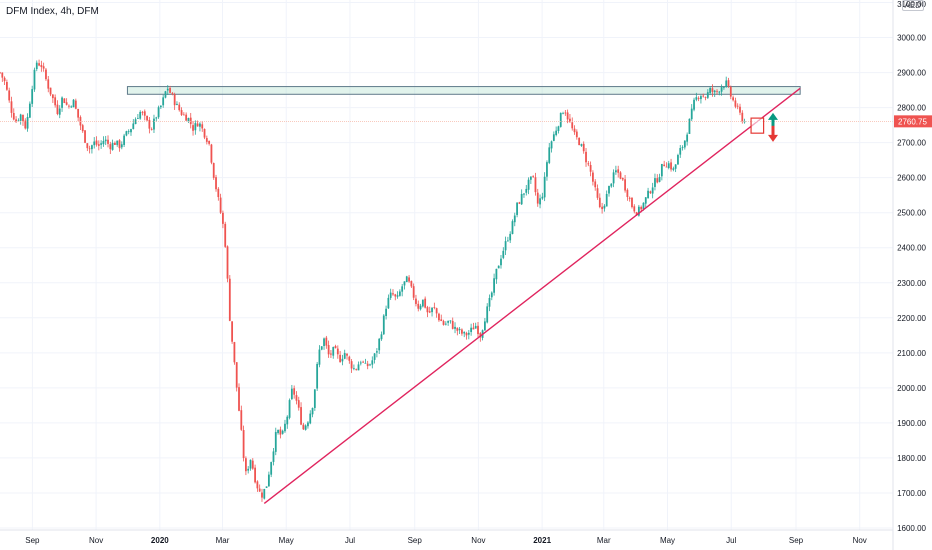 The height and width of the screenshot is (550, 932). I want to click on y-tick-label: 3100.00, so click(911, 4).